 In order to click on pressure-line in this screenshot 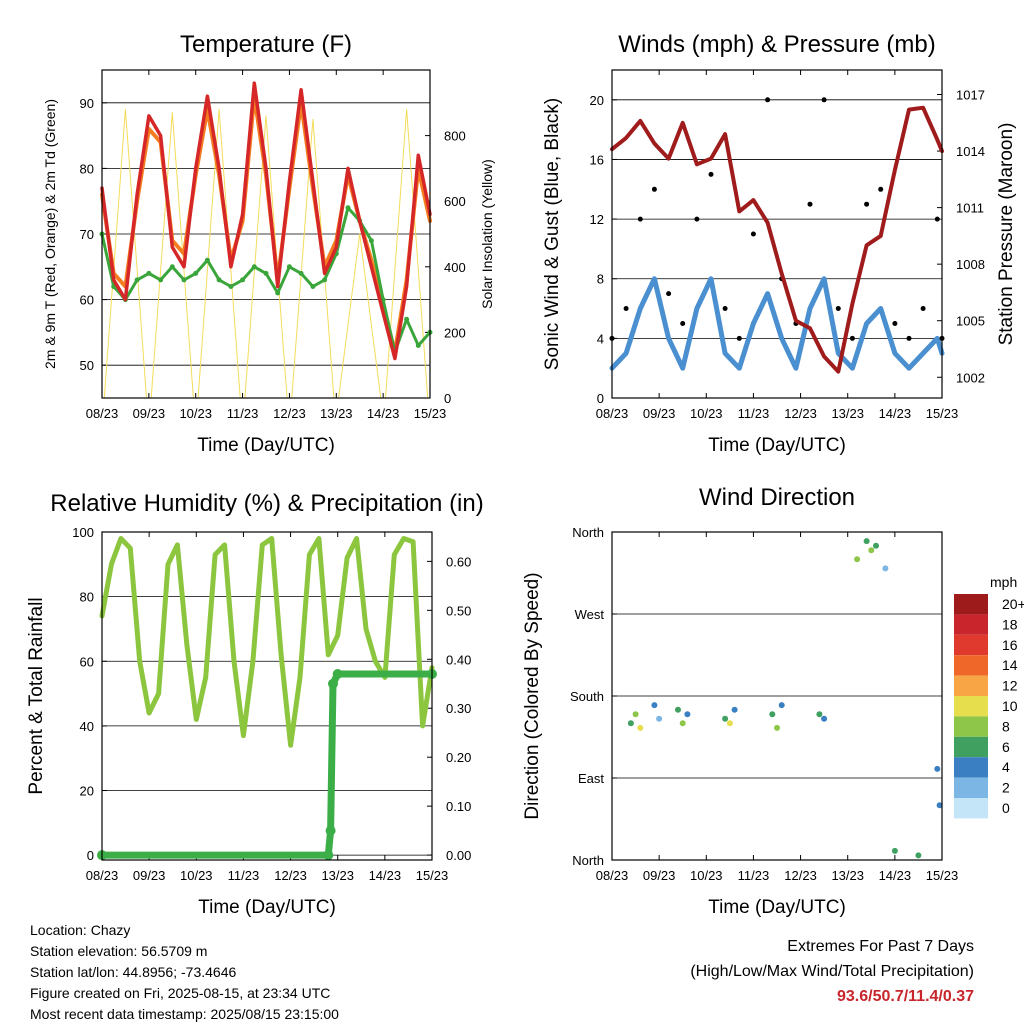, I will do `click(777, 239)`.